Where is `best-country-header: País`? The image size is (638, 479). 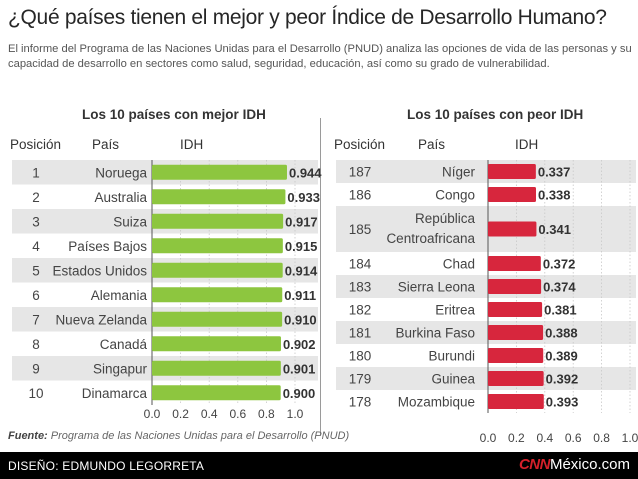
best-country-header: País is located at coordinates (106, 144).